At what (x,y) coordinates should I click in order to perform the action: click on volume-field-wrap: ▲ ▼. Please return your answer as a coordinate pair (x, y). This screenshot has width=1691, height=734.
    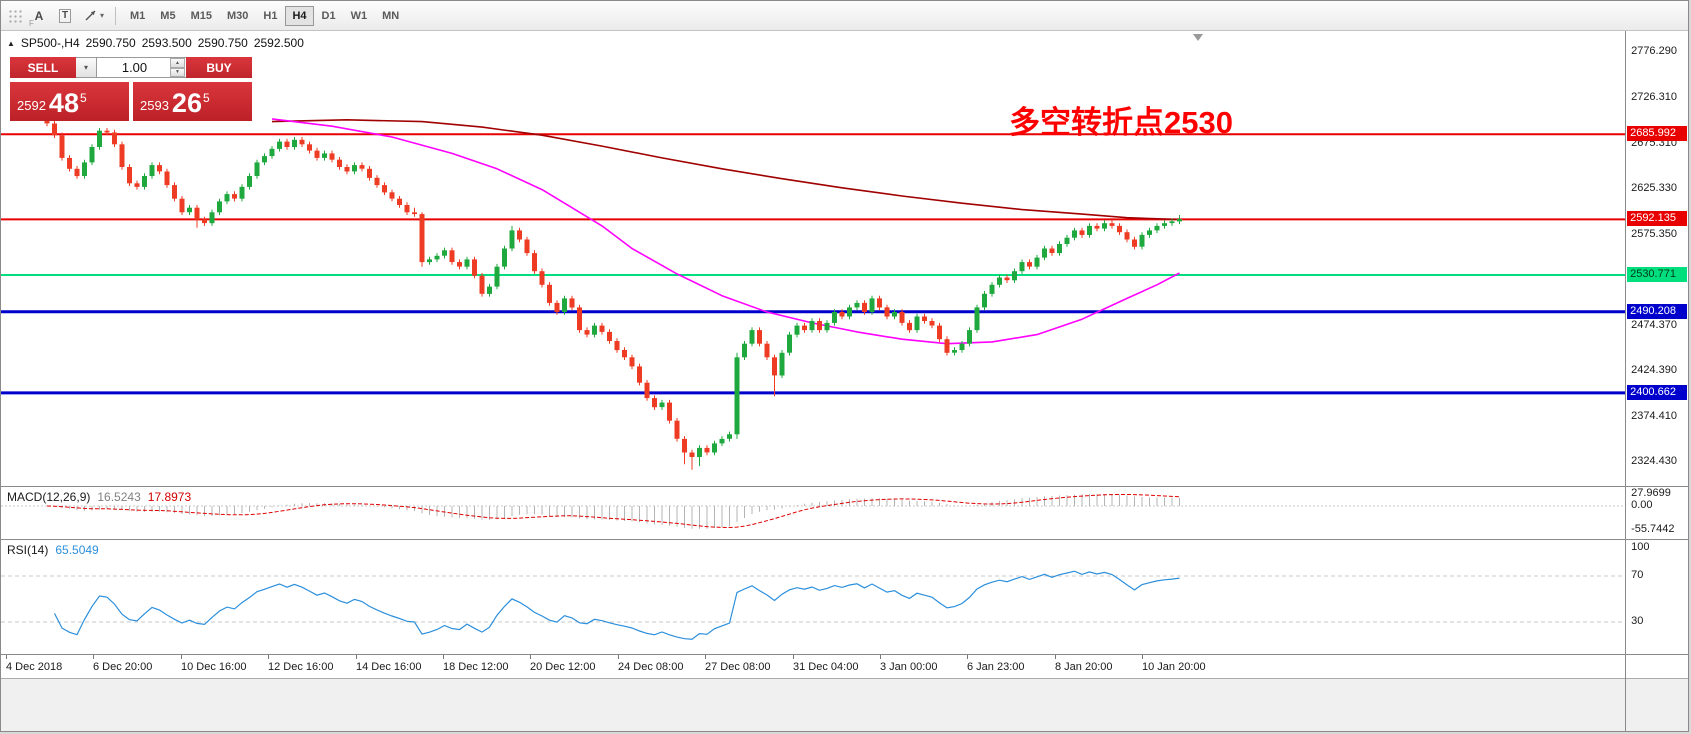
    Looking at the image, I should click on (141, 67).